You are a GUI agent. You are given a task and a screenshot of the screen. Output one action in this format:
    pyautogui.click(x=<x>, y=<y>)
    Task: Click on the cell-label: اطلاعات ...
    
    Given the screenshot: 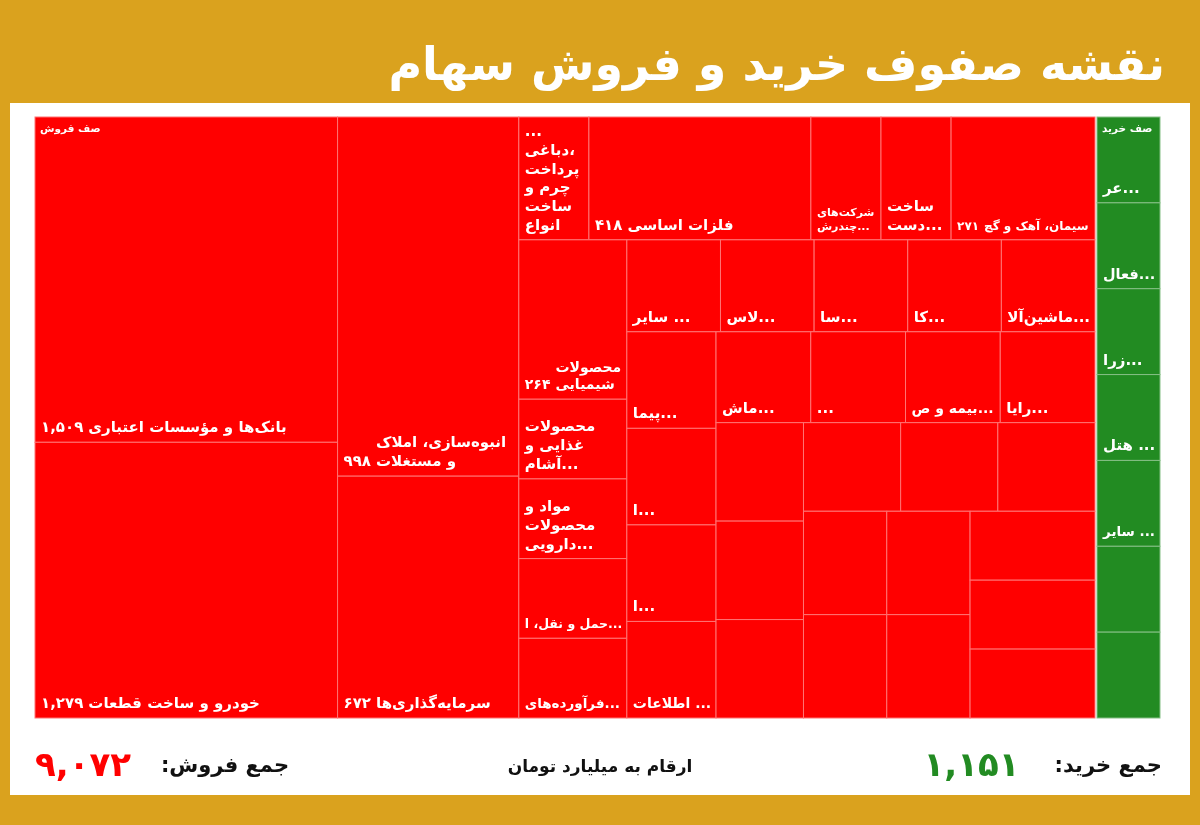 What is the action you would take?
    pyautogui.click(x=672, y=703)
    